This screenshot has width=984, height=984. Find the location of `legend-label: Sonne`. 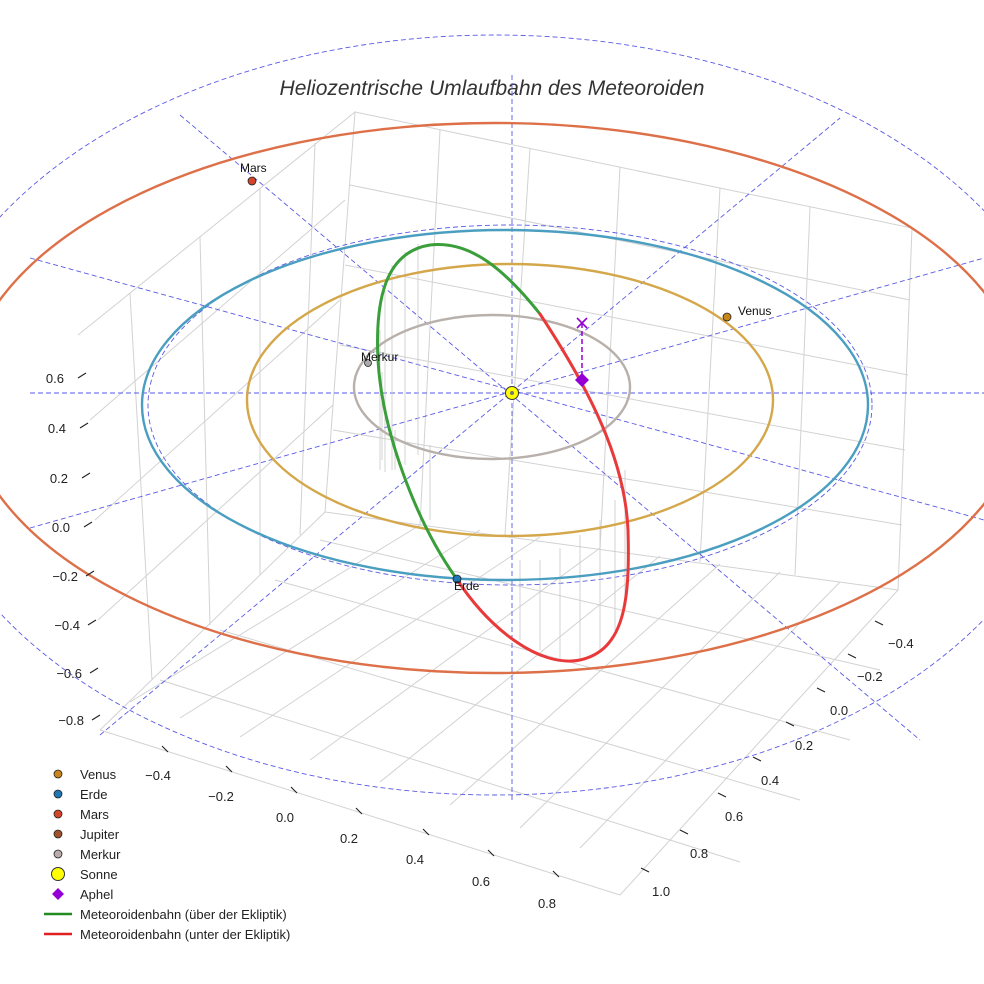

legend-label: Sonne is located at coordinates (99, 874).